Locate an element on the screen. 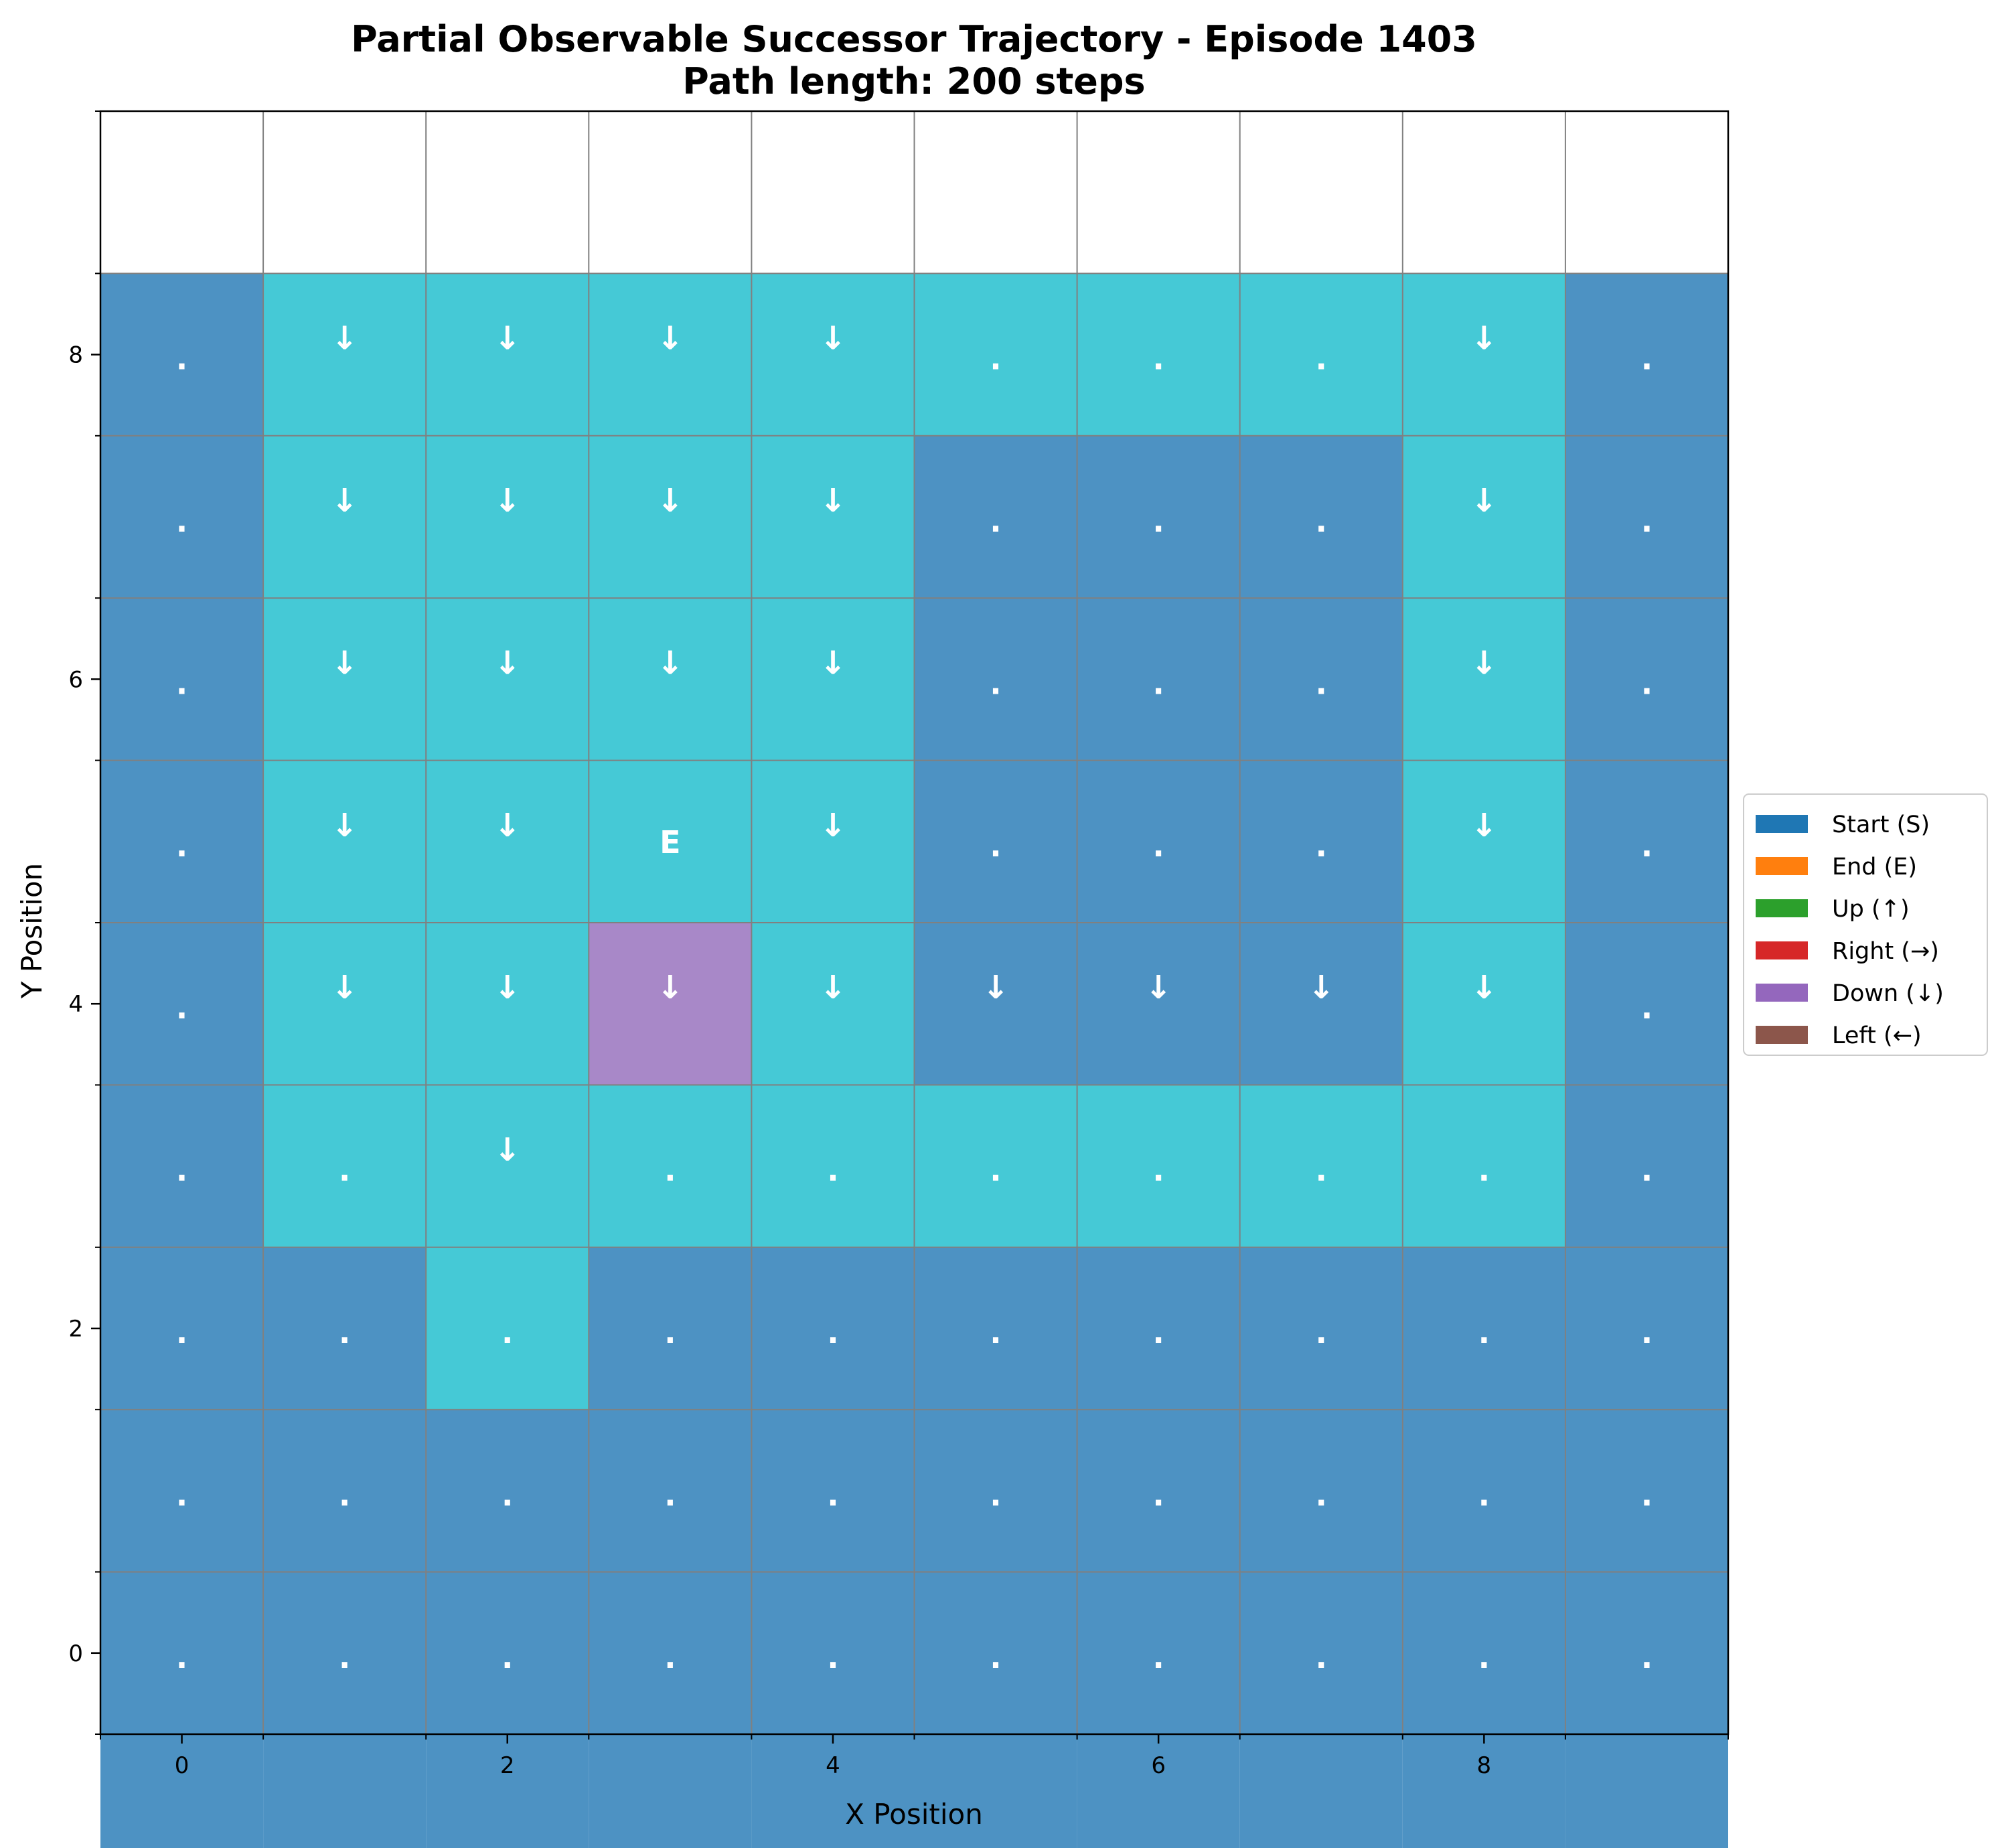 This screenshot has height=1848, width=1994. legend-label: Up (↑) is located at coordinates (1871, 909).